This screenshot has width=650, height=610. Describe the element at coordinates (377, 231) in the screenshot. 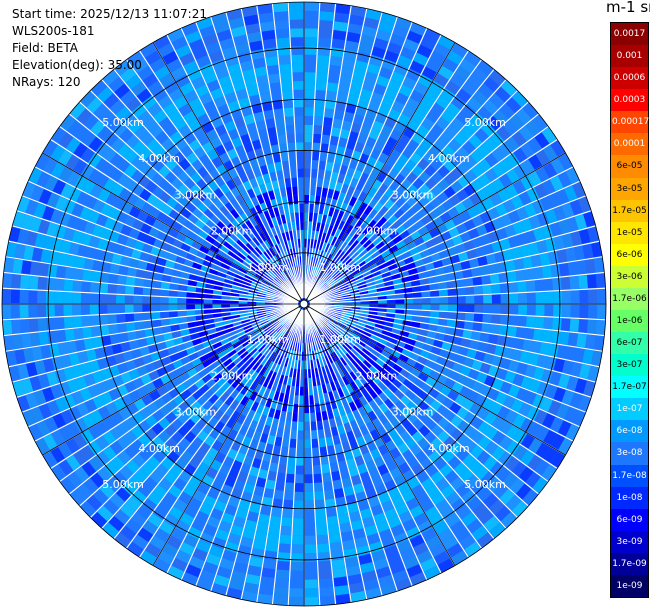

I see `range-ring-label: 2.00km` at that location.